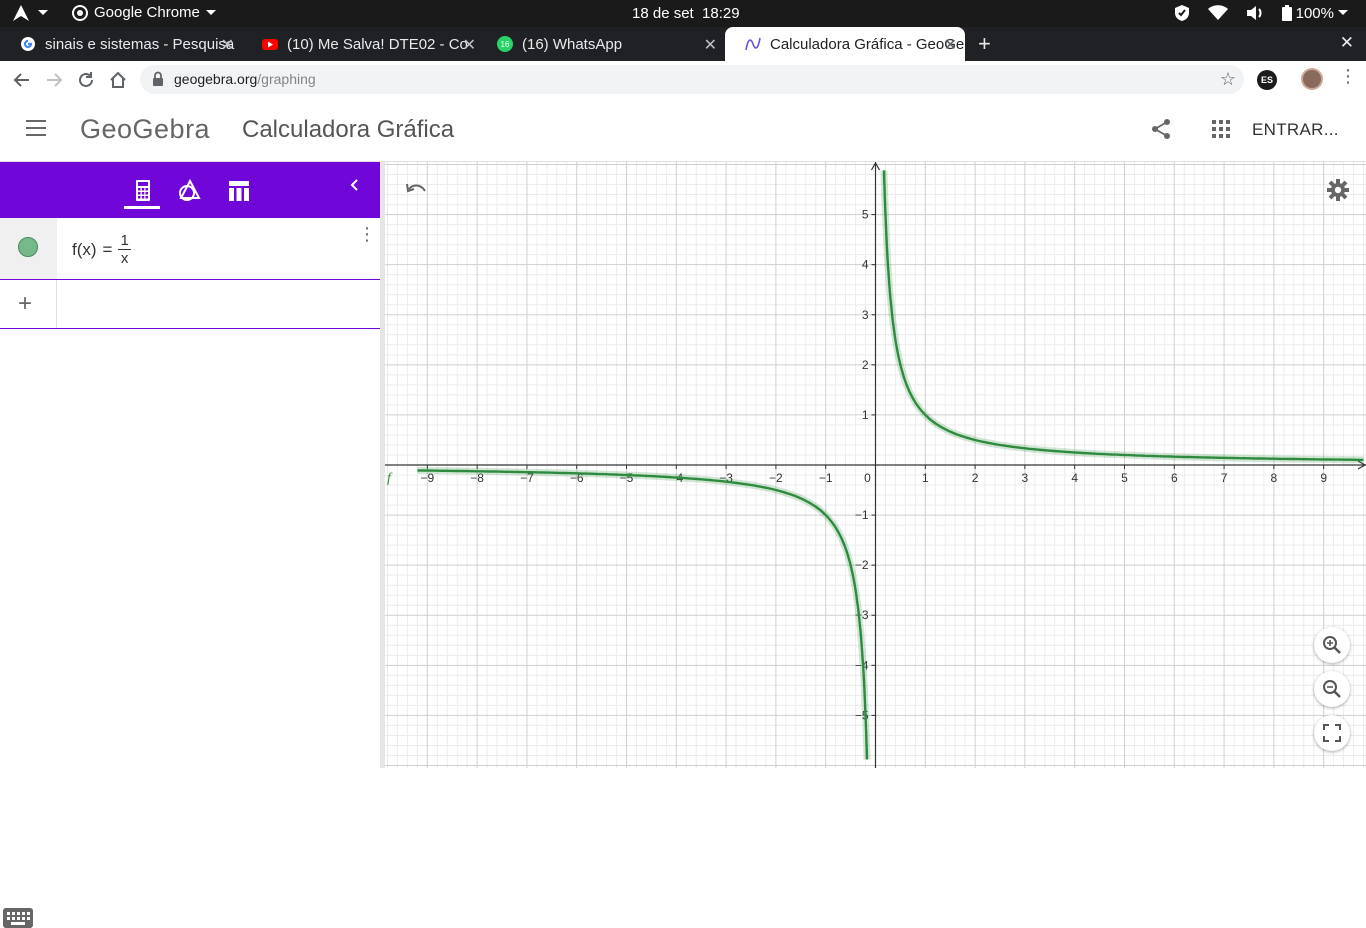 The image size is (1366, 928). I want to click on fullscreen-button, so click(1332, 733).